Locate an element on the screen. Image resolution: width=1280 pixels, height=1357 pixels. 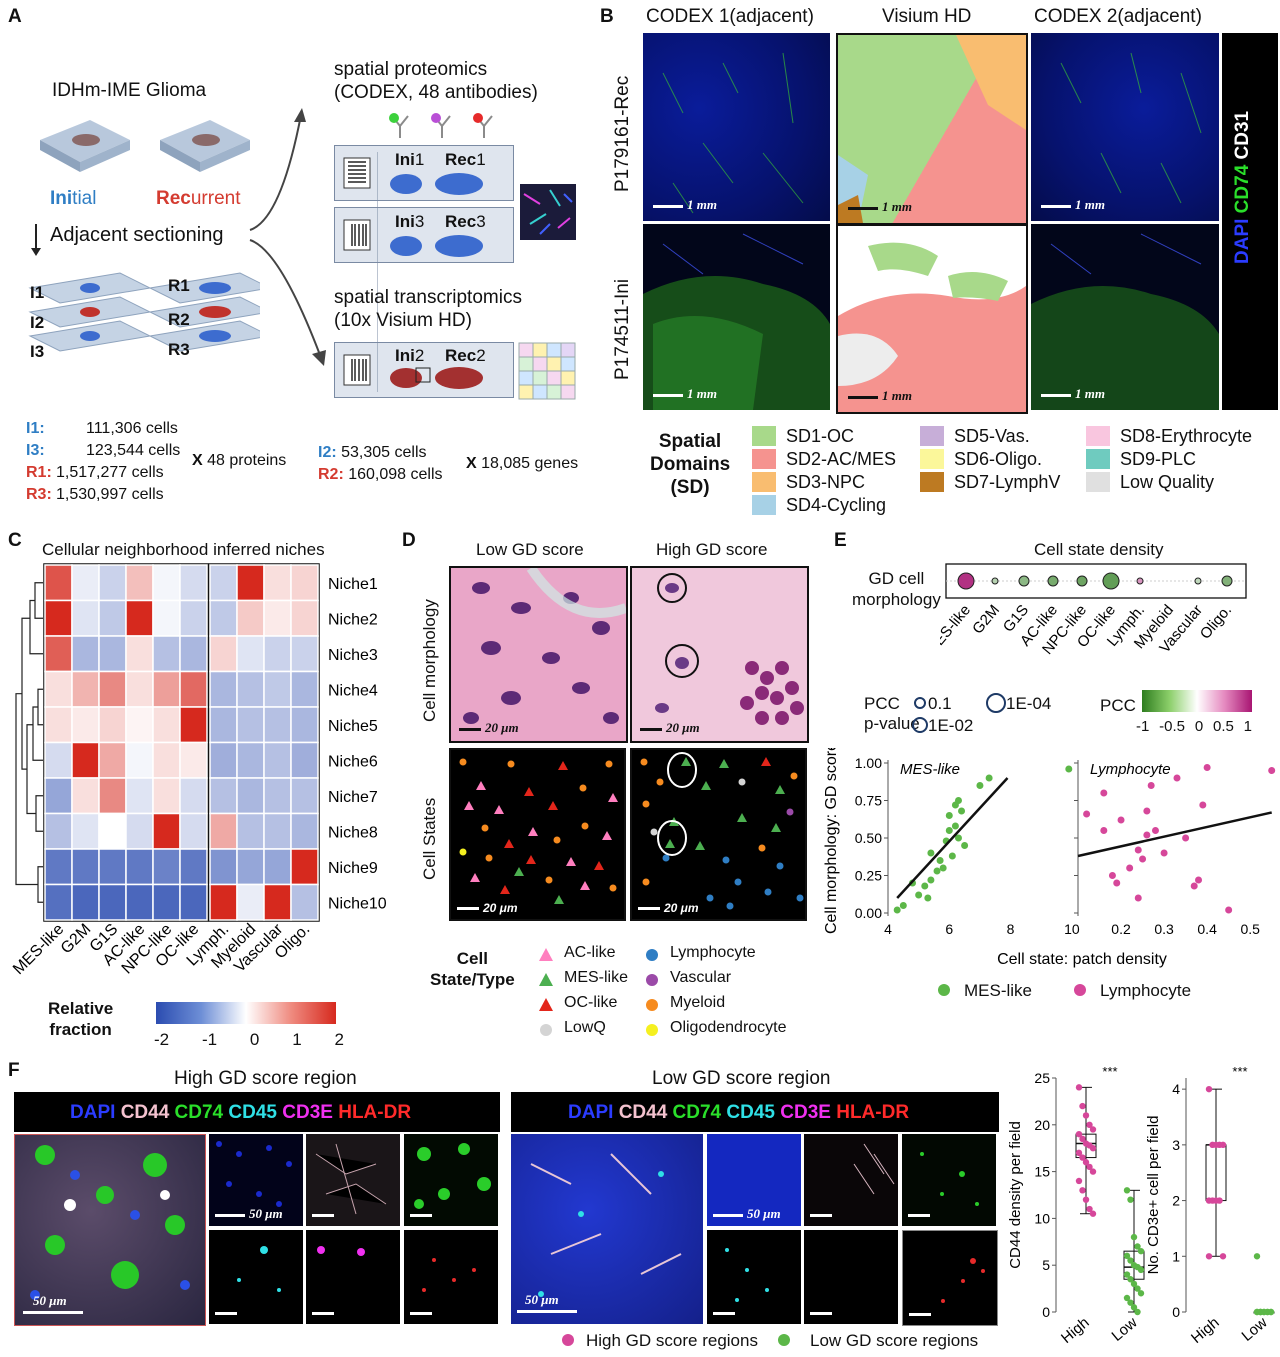
heatmap-colorbar is located at coordinates (246, 1013).